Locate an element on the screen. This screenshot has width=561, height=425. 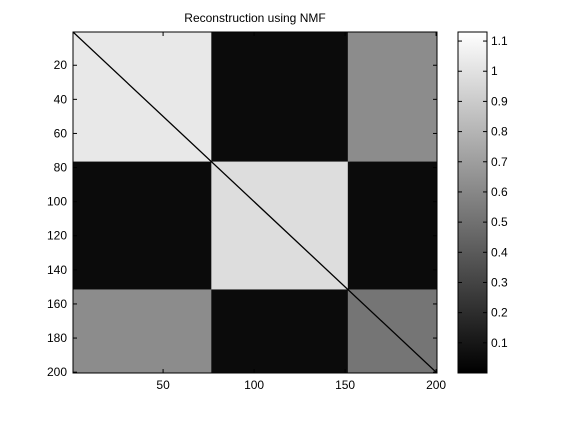
colorbar-tick-label: 0.3 is located at coordinates (499, 282).